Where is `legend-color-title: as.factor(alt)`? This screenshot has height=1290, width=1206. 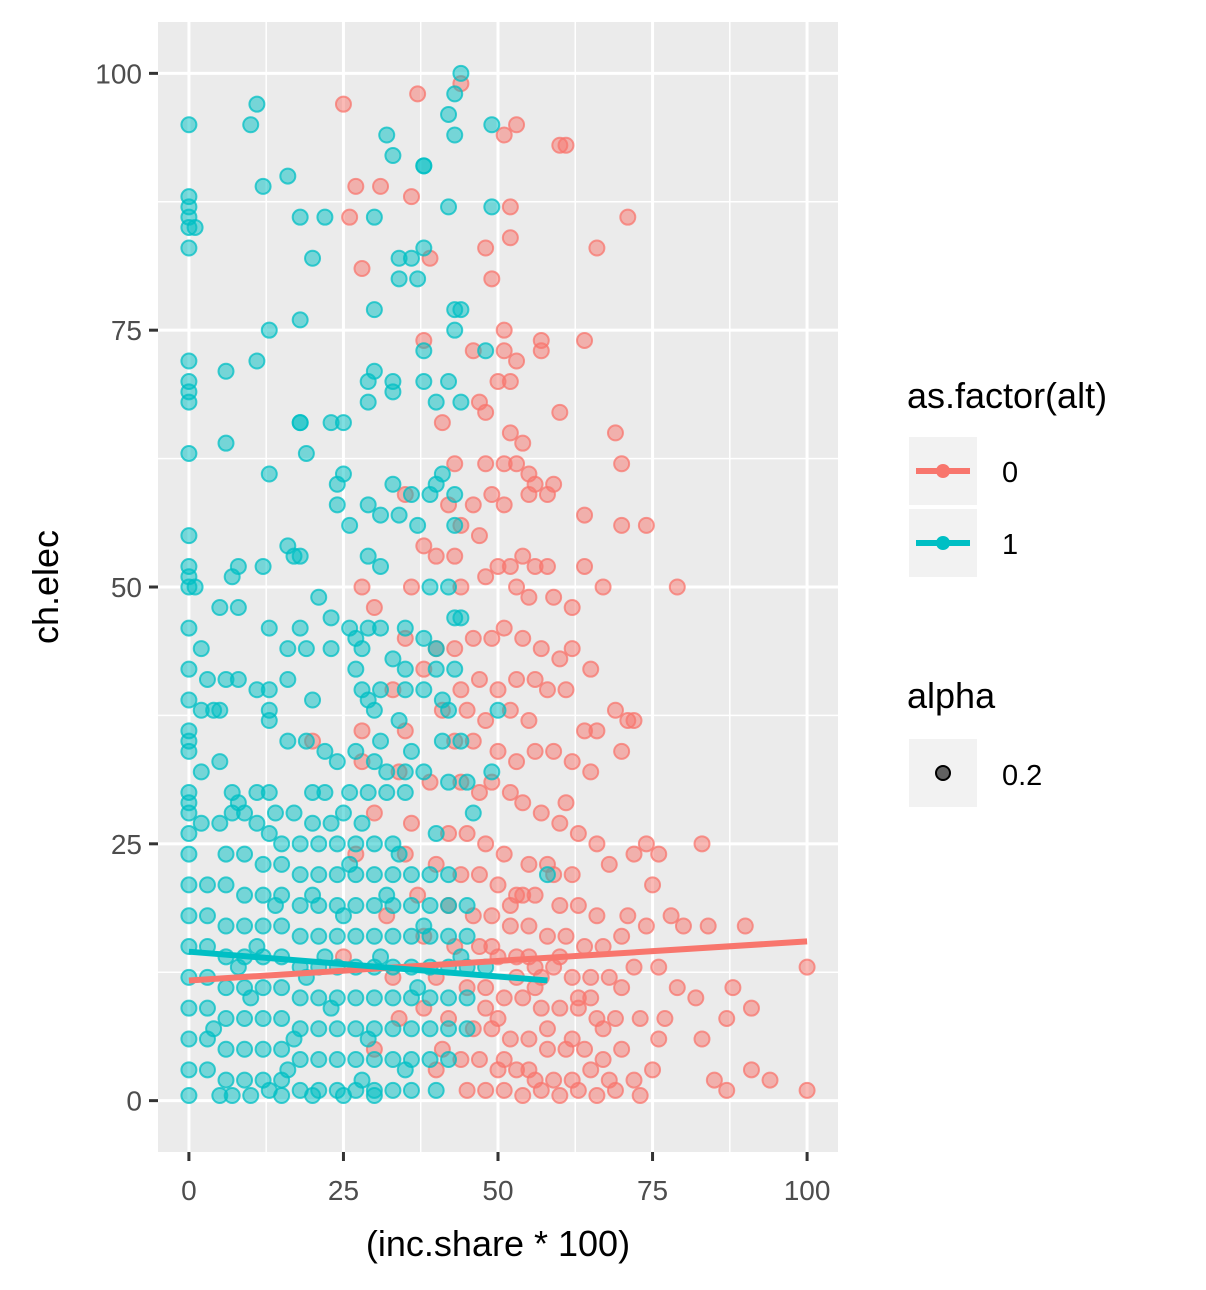 legend-color-title: as.factor(alt) is located at coordinates (1007, 395).